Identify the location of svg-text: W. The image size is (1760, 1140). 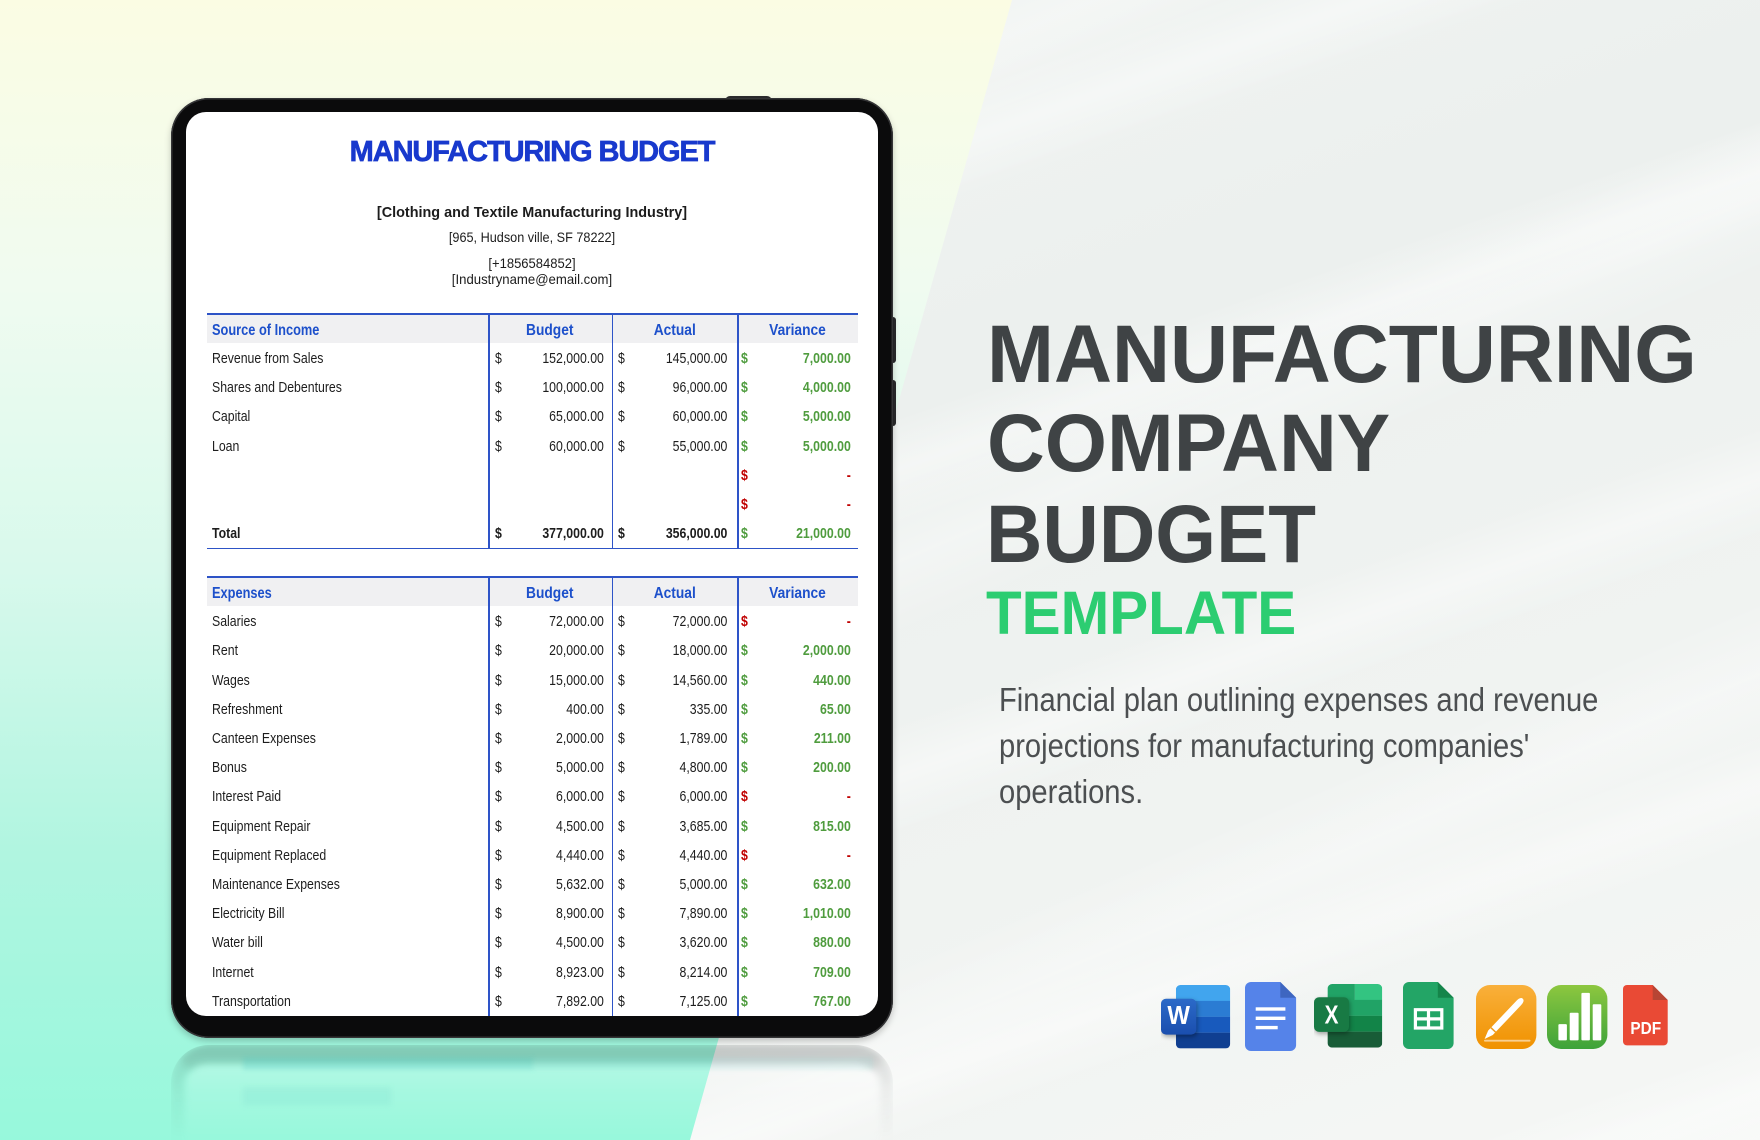
(1178, 1015).